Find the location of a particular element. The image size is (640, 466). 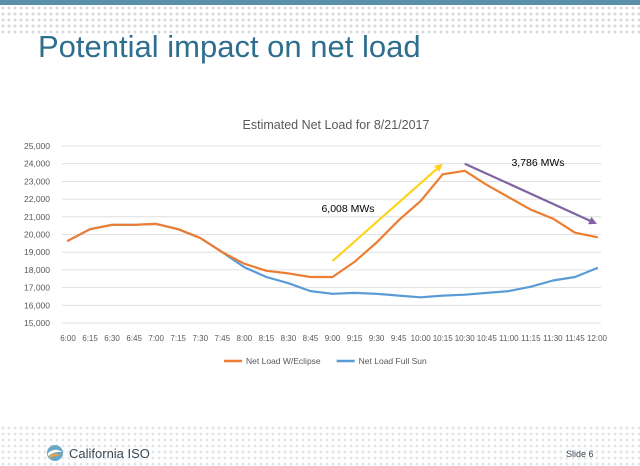

y-tick-label: 21,000 is located at coordinates (37, 217).